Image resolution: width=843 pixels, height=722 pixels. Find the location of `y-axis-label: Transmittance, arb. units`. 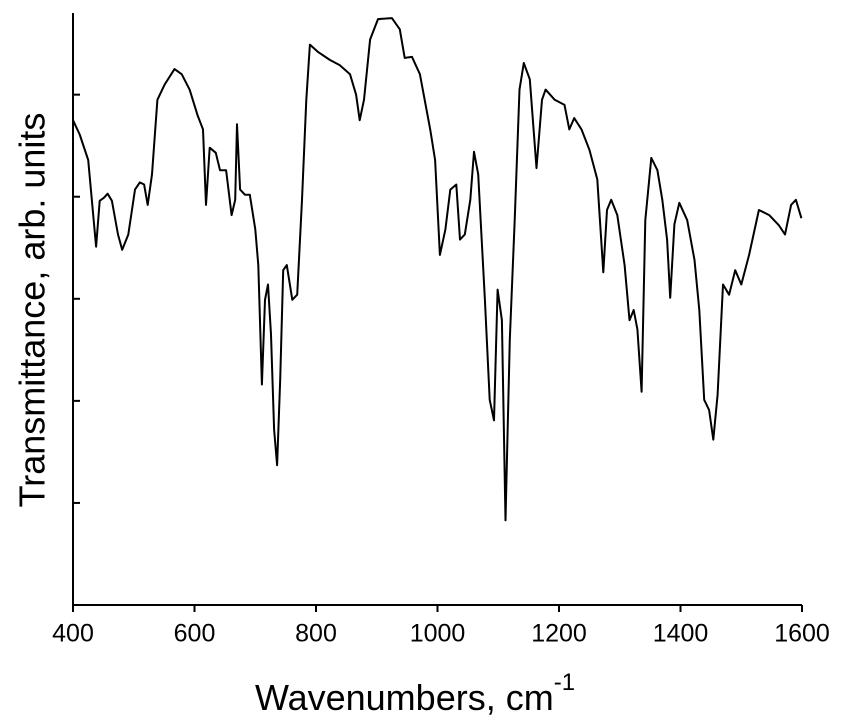

y-axis-label: Transmittance, arb. units is located at coordinates (32, 310).